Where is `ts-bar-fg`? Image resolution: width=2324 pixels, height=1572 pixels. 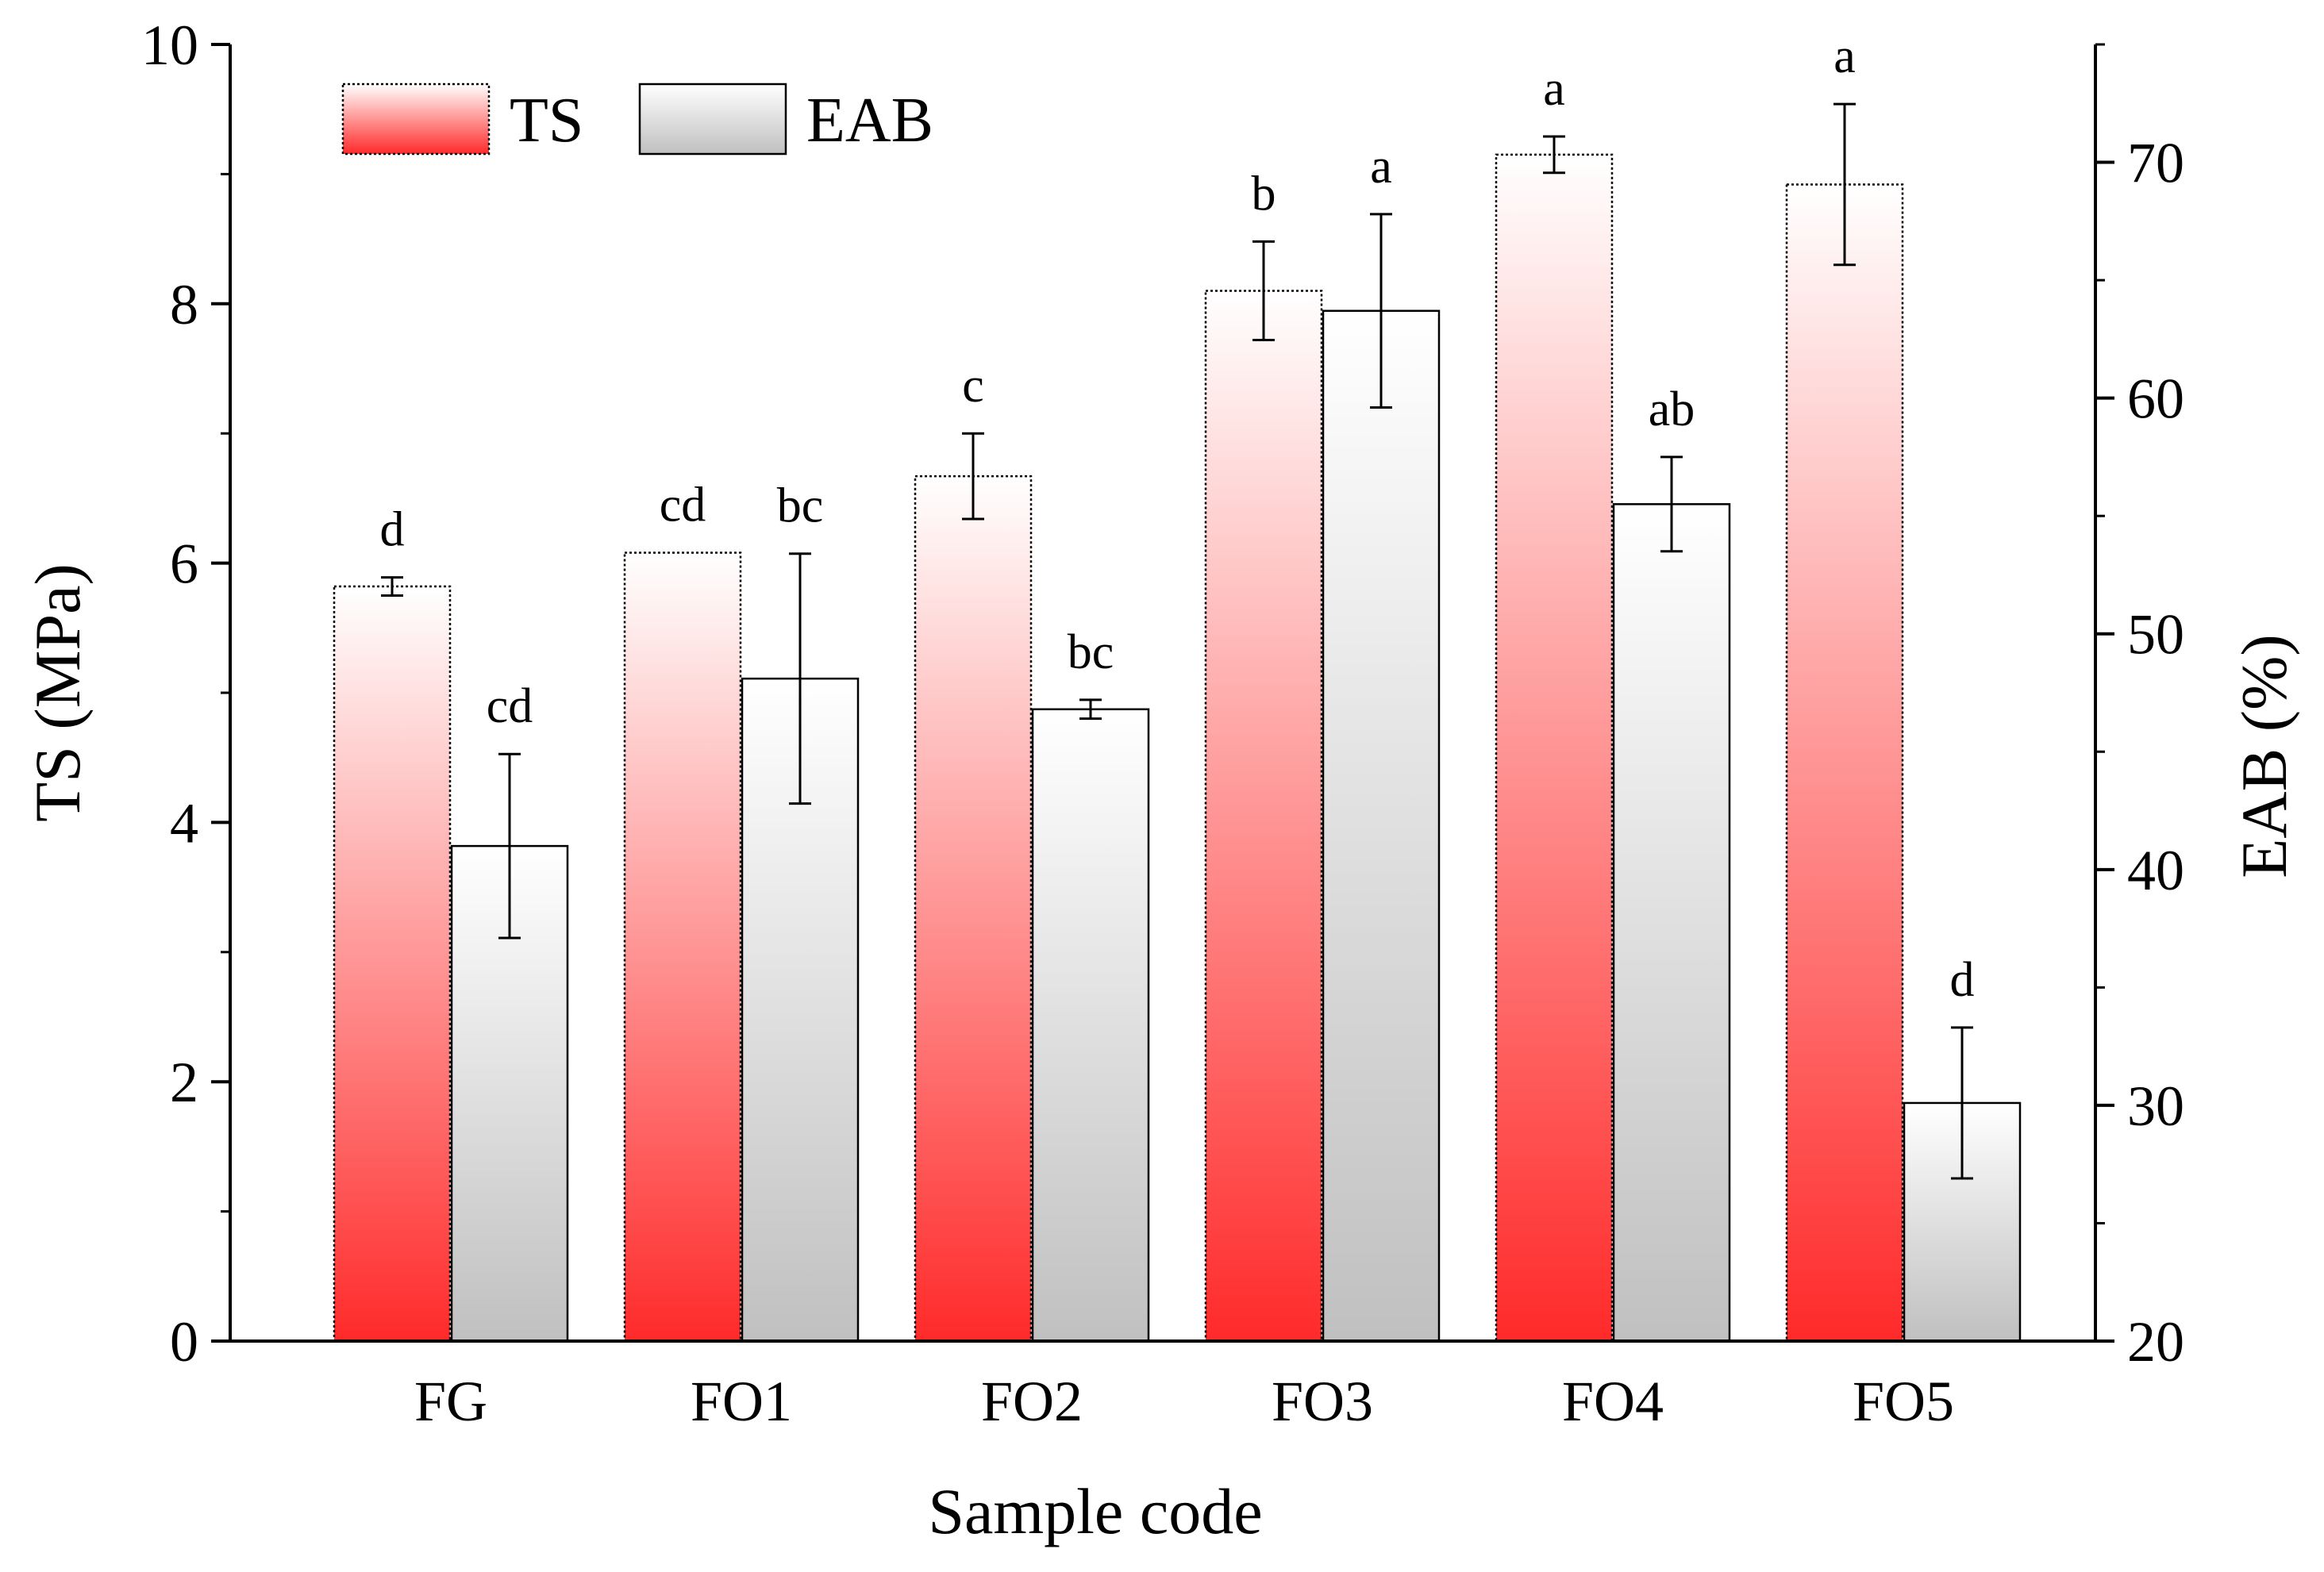
ts-bar-fg is located at coordinates (392, 964).